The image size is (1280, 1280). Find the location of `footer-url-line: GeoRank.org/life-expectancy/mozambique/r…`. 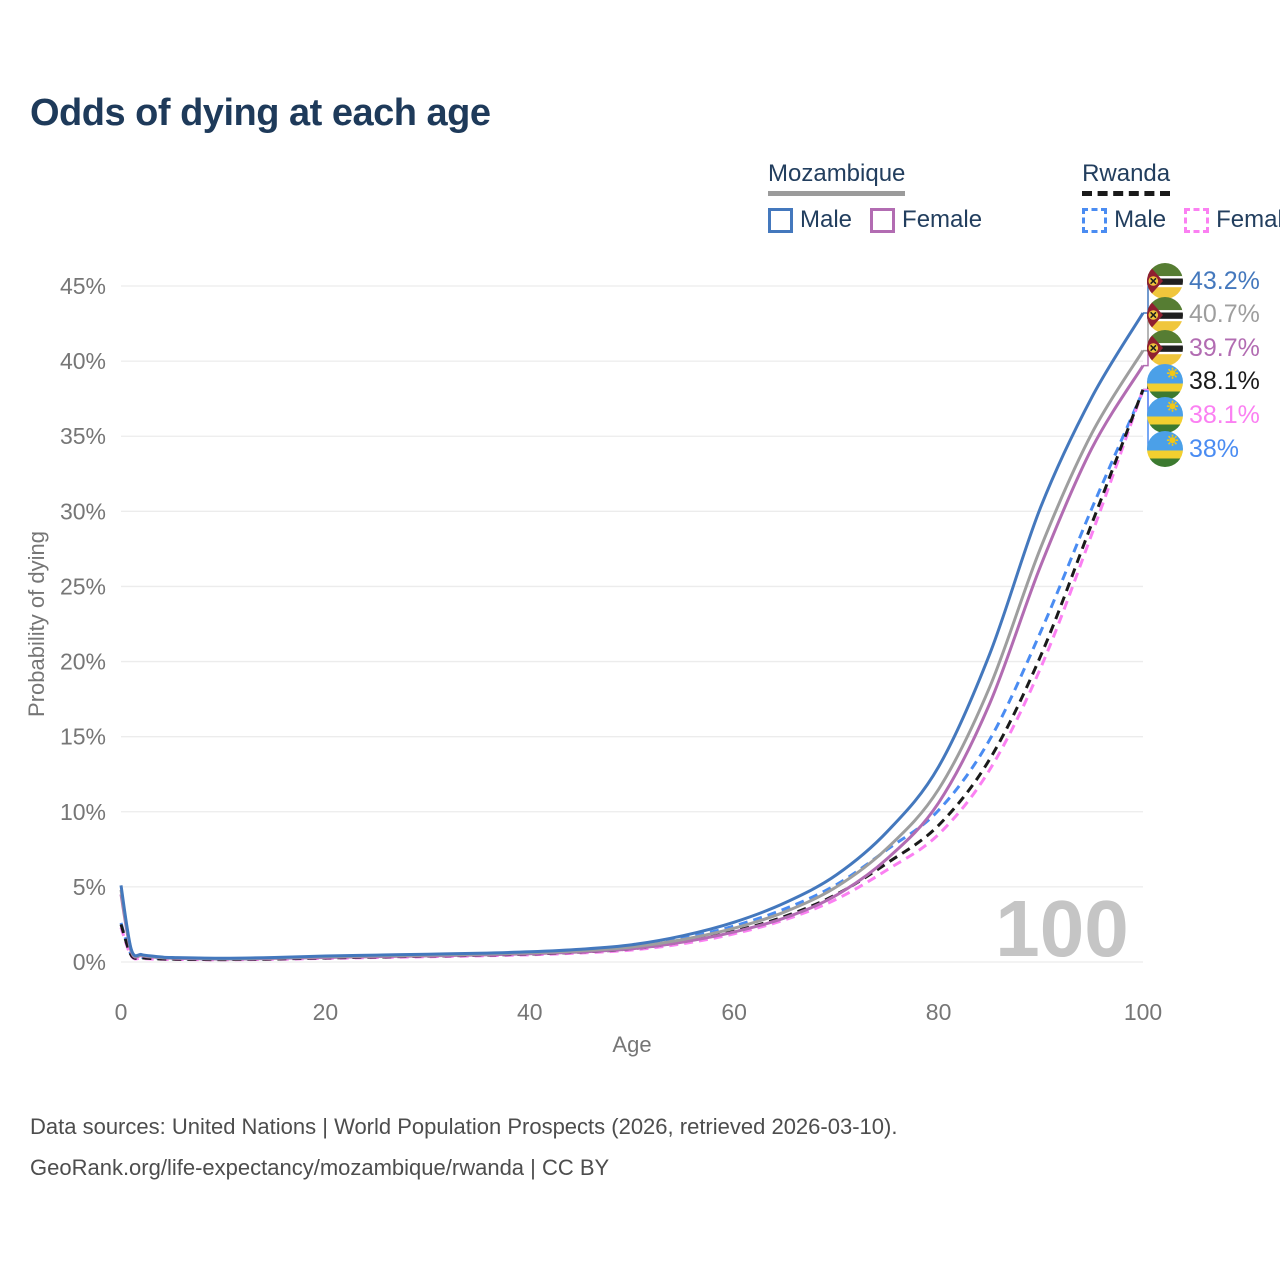

footer-url-line: GeoRank.org/life-expectancy/mozambique/r… is located at coordinates (320, 1167).